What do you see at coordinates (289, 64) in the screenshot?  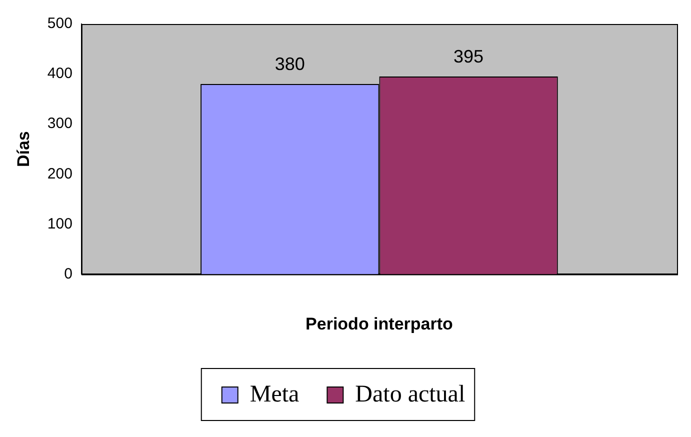 I see `data-label: 380` at bounding box center [289, 64].